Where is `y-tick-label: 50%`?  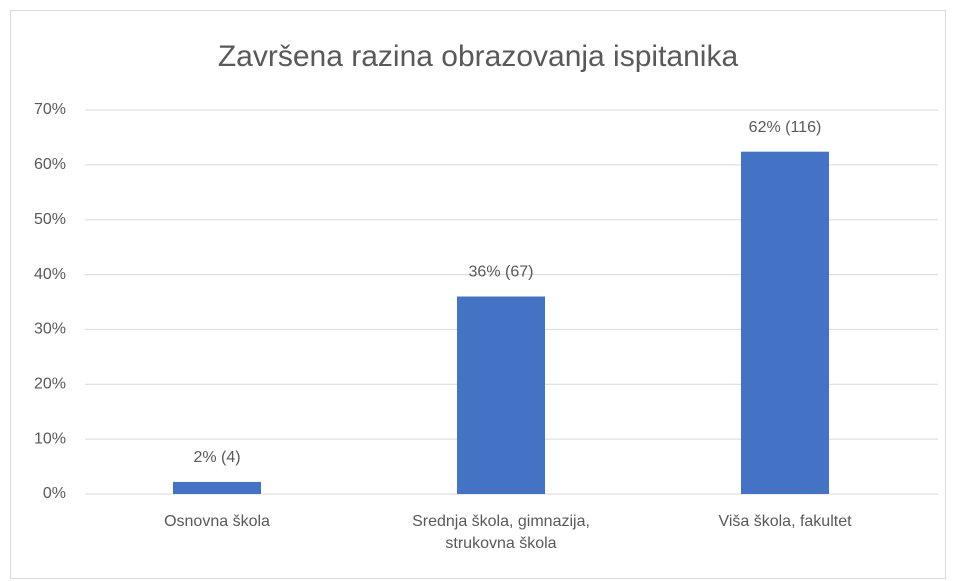
y-tick-label: 50% is located at coordinates (50, 219).